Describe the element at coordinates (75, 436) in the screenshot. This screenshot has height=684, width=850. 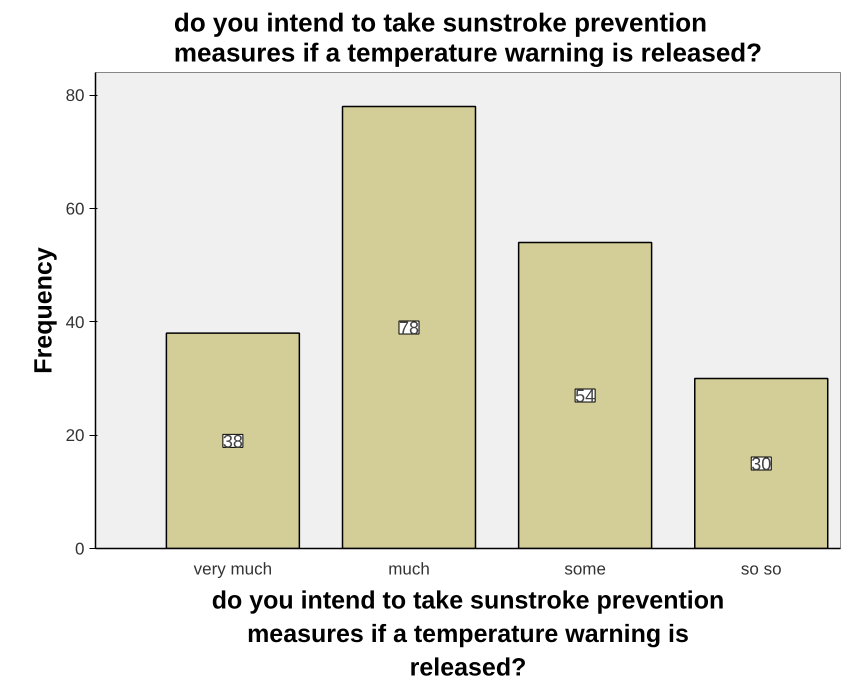
I see `y-tick-label: 20` at that location.